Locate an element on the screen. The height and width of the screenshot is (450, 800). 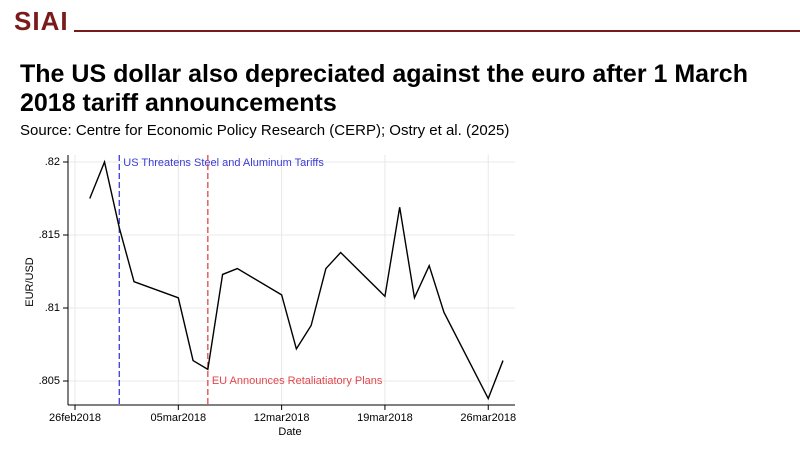
event-label: EU Announces Retaliatiatory Plans is located at coordinates (297, 381).